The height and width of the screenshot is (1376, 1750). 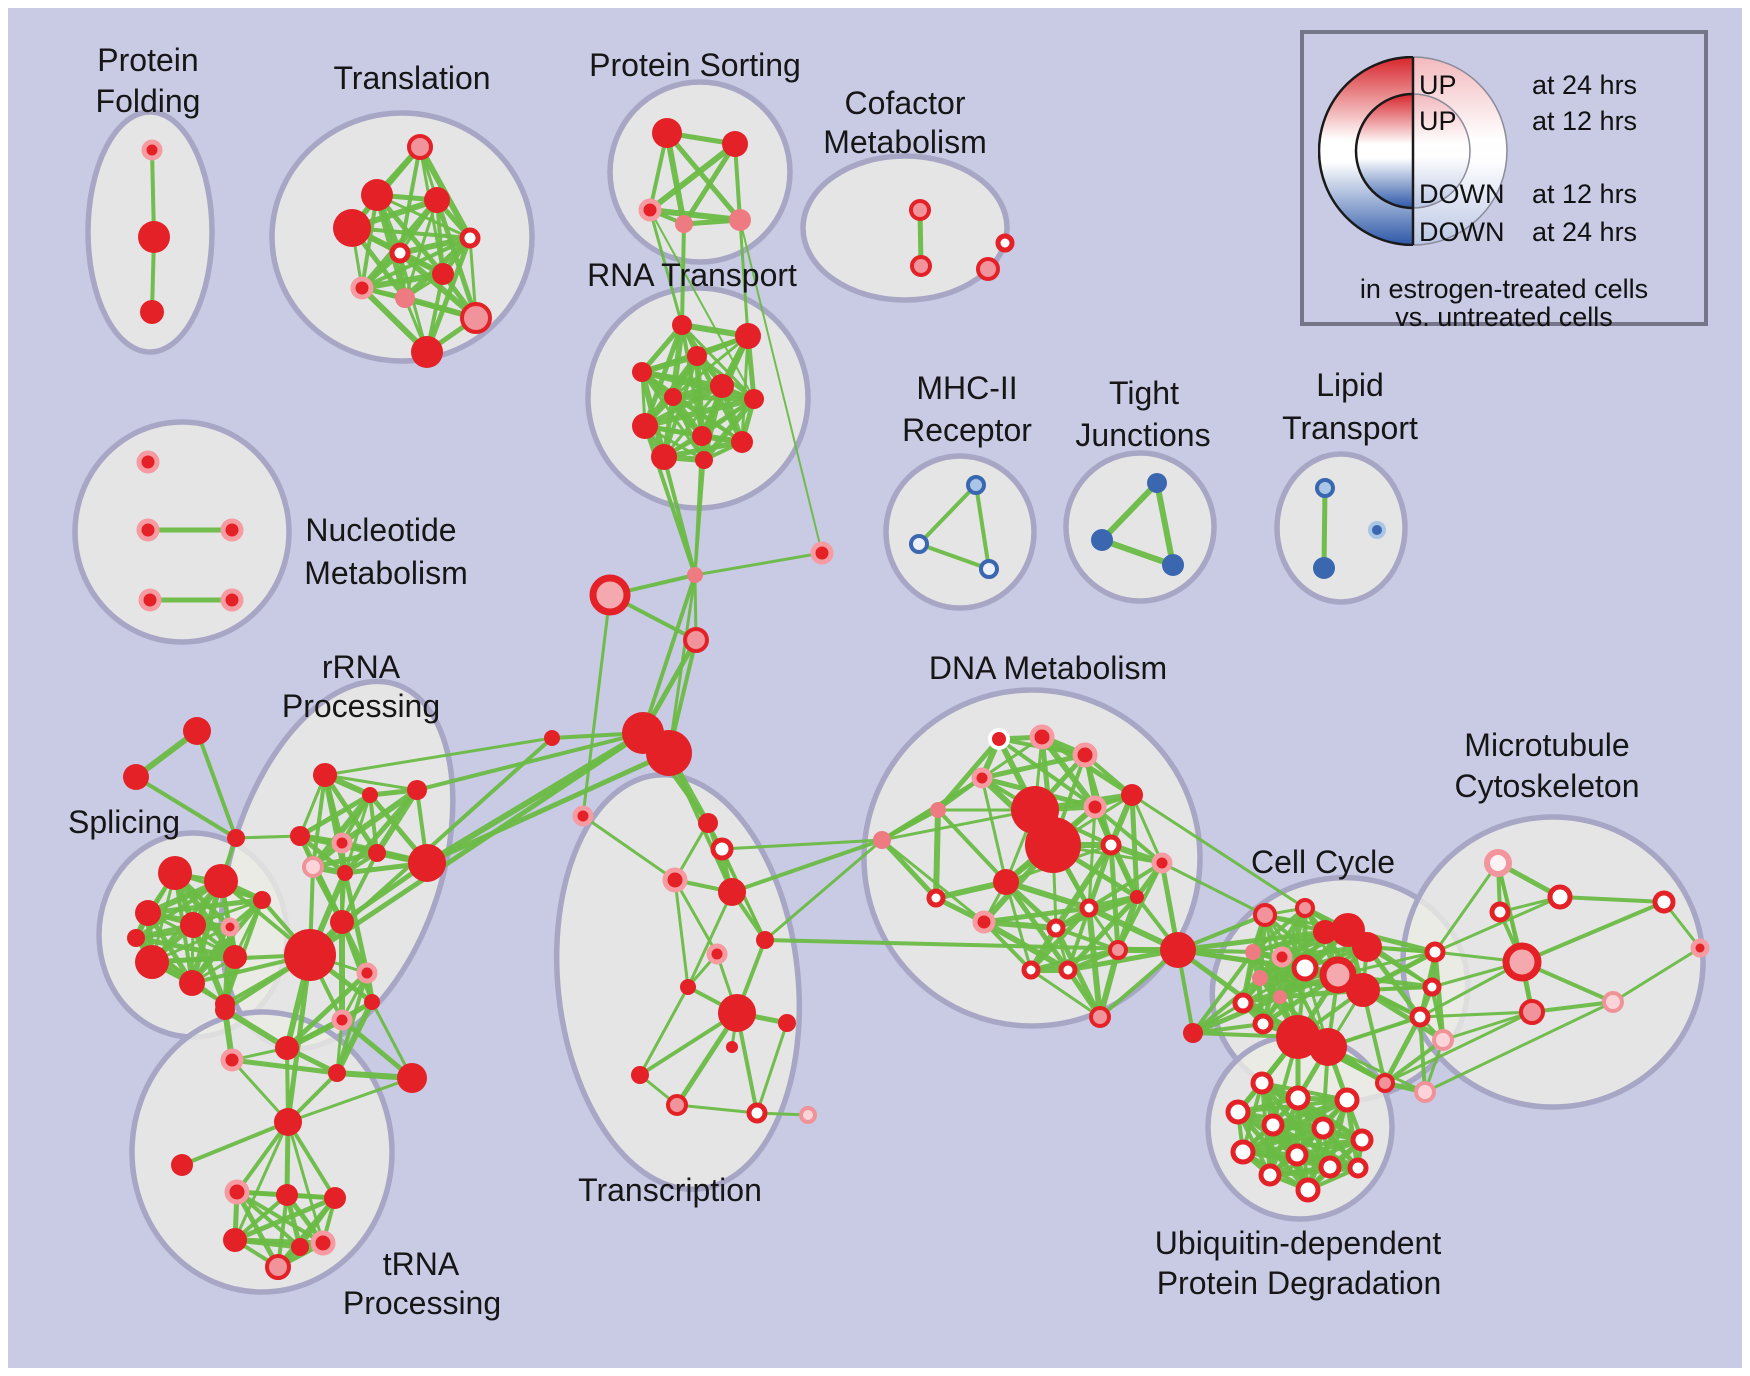 What do you see at coordinates (1438, 85) in the screenshot?
I see `legend-state-up-24: UP` at bounding box center [1438, 85].